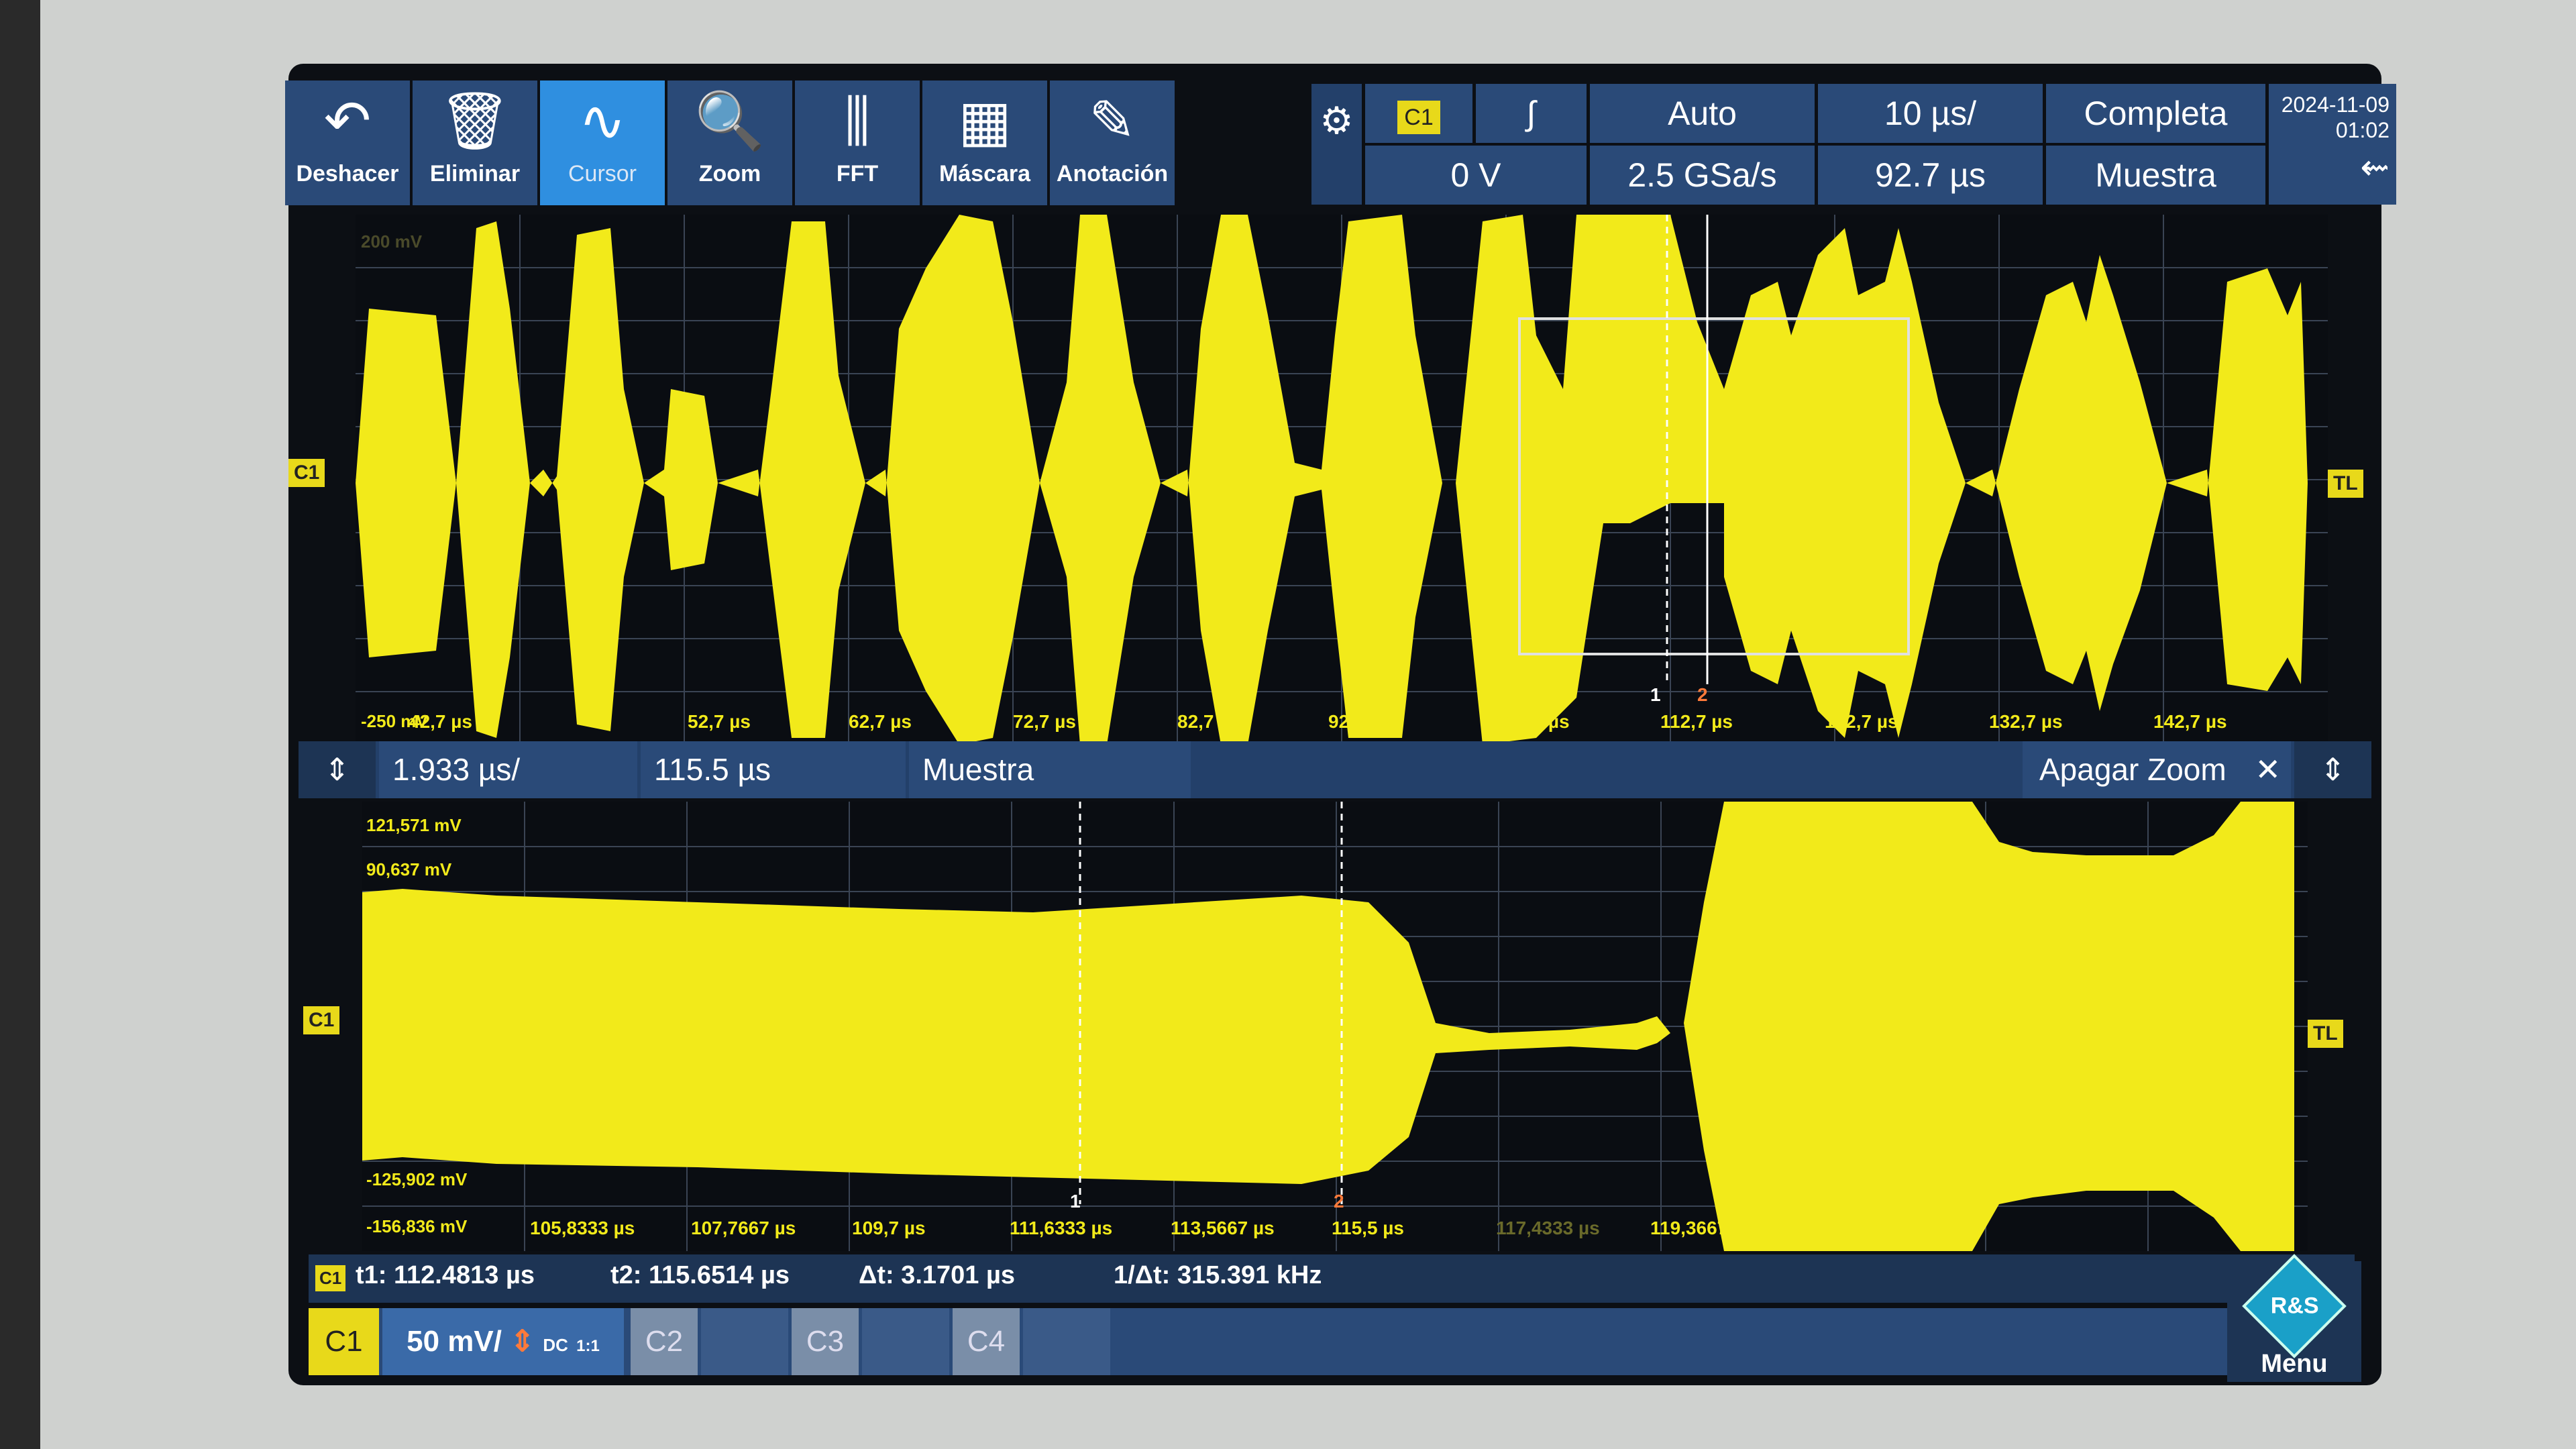  Describe the element at coordinates (1702, 694) in the screenshot. I see `overview-cursor-2-label: 2` at that location.